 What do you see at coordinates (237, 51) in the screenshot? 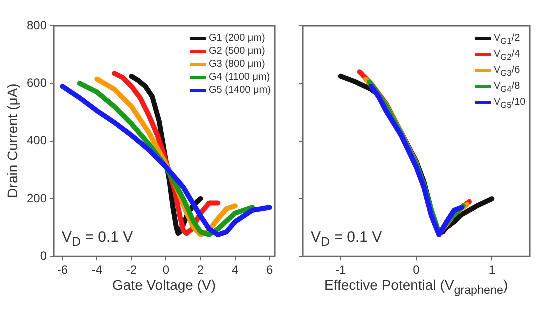
I see `legend-label: G2 (500 μm)` at bounding box center [237, 51].